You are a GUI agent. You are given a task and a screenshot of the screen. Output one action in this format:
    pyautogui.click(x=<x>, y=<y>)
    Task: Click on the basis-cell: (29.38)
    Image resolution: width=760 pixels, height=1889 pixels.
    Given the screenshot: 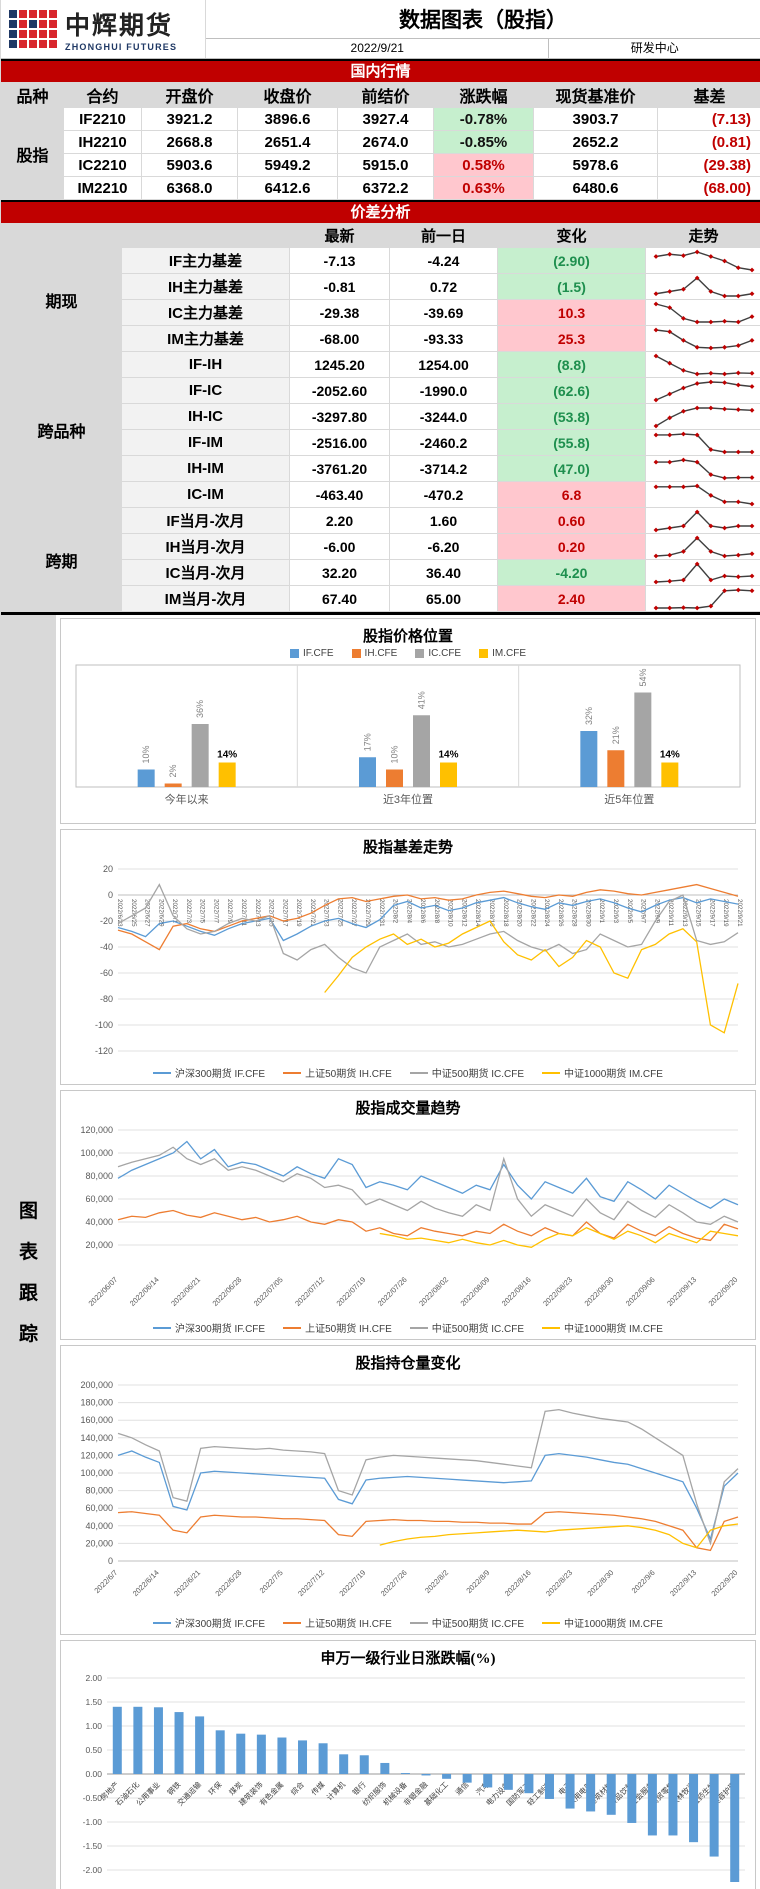 What is the action you would take?
    pyautogui.click(x=708, y=165)
    